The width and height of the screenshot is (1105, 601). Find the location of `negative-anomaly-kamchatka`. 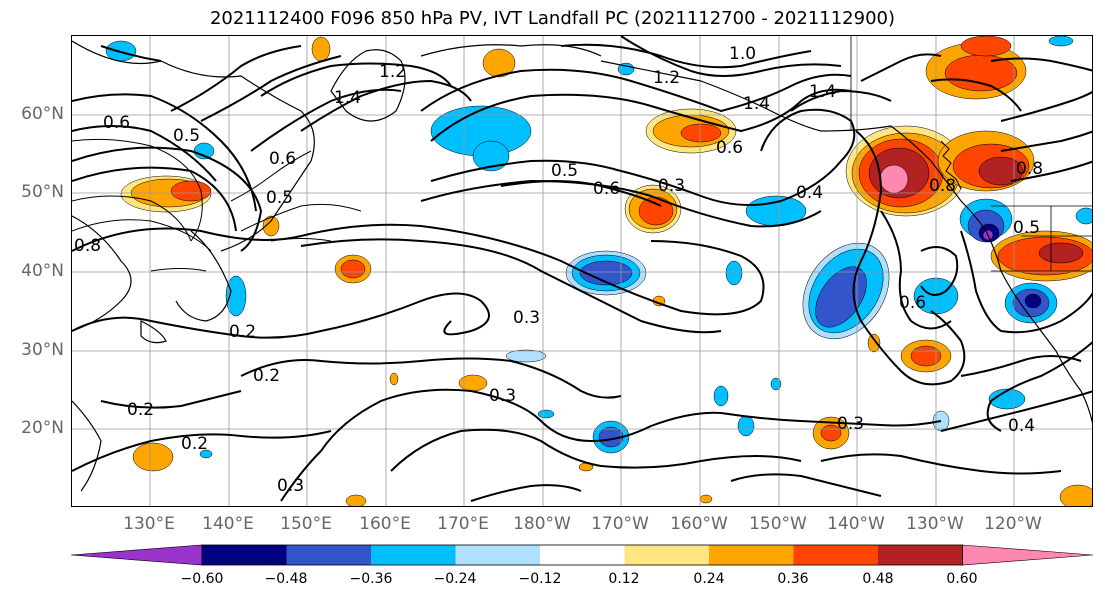

negative-anomaly-kamchatka is located at coordinates (481, 138).